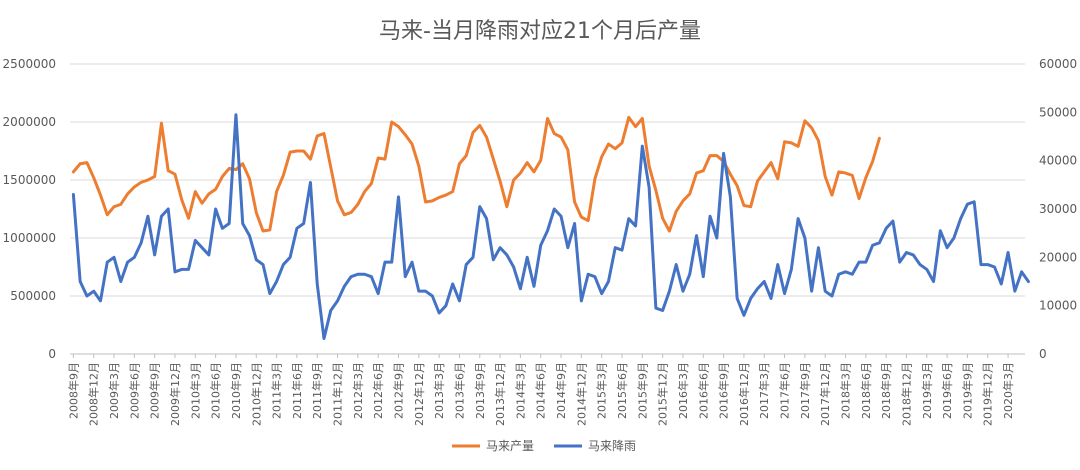 The width and height of the screenshot is (1080, 470). I want to click on y-right-tick-label: 60000, so click(1058, 64).